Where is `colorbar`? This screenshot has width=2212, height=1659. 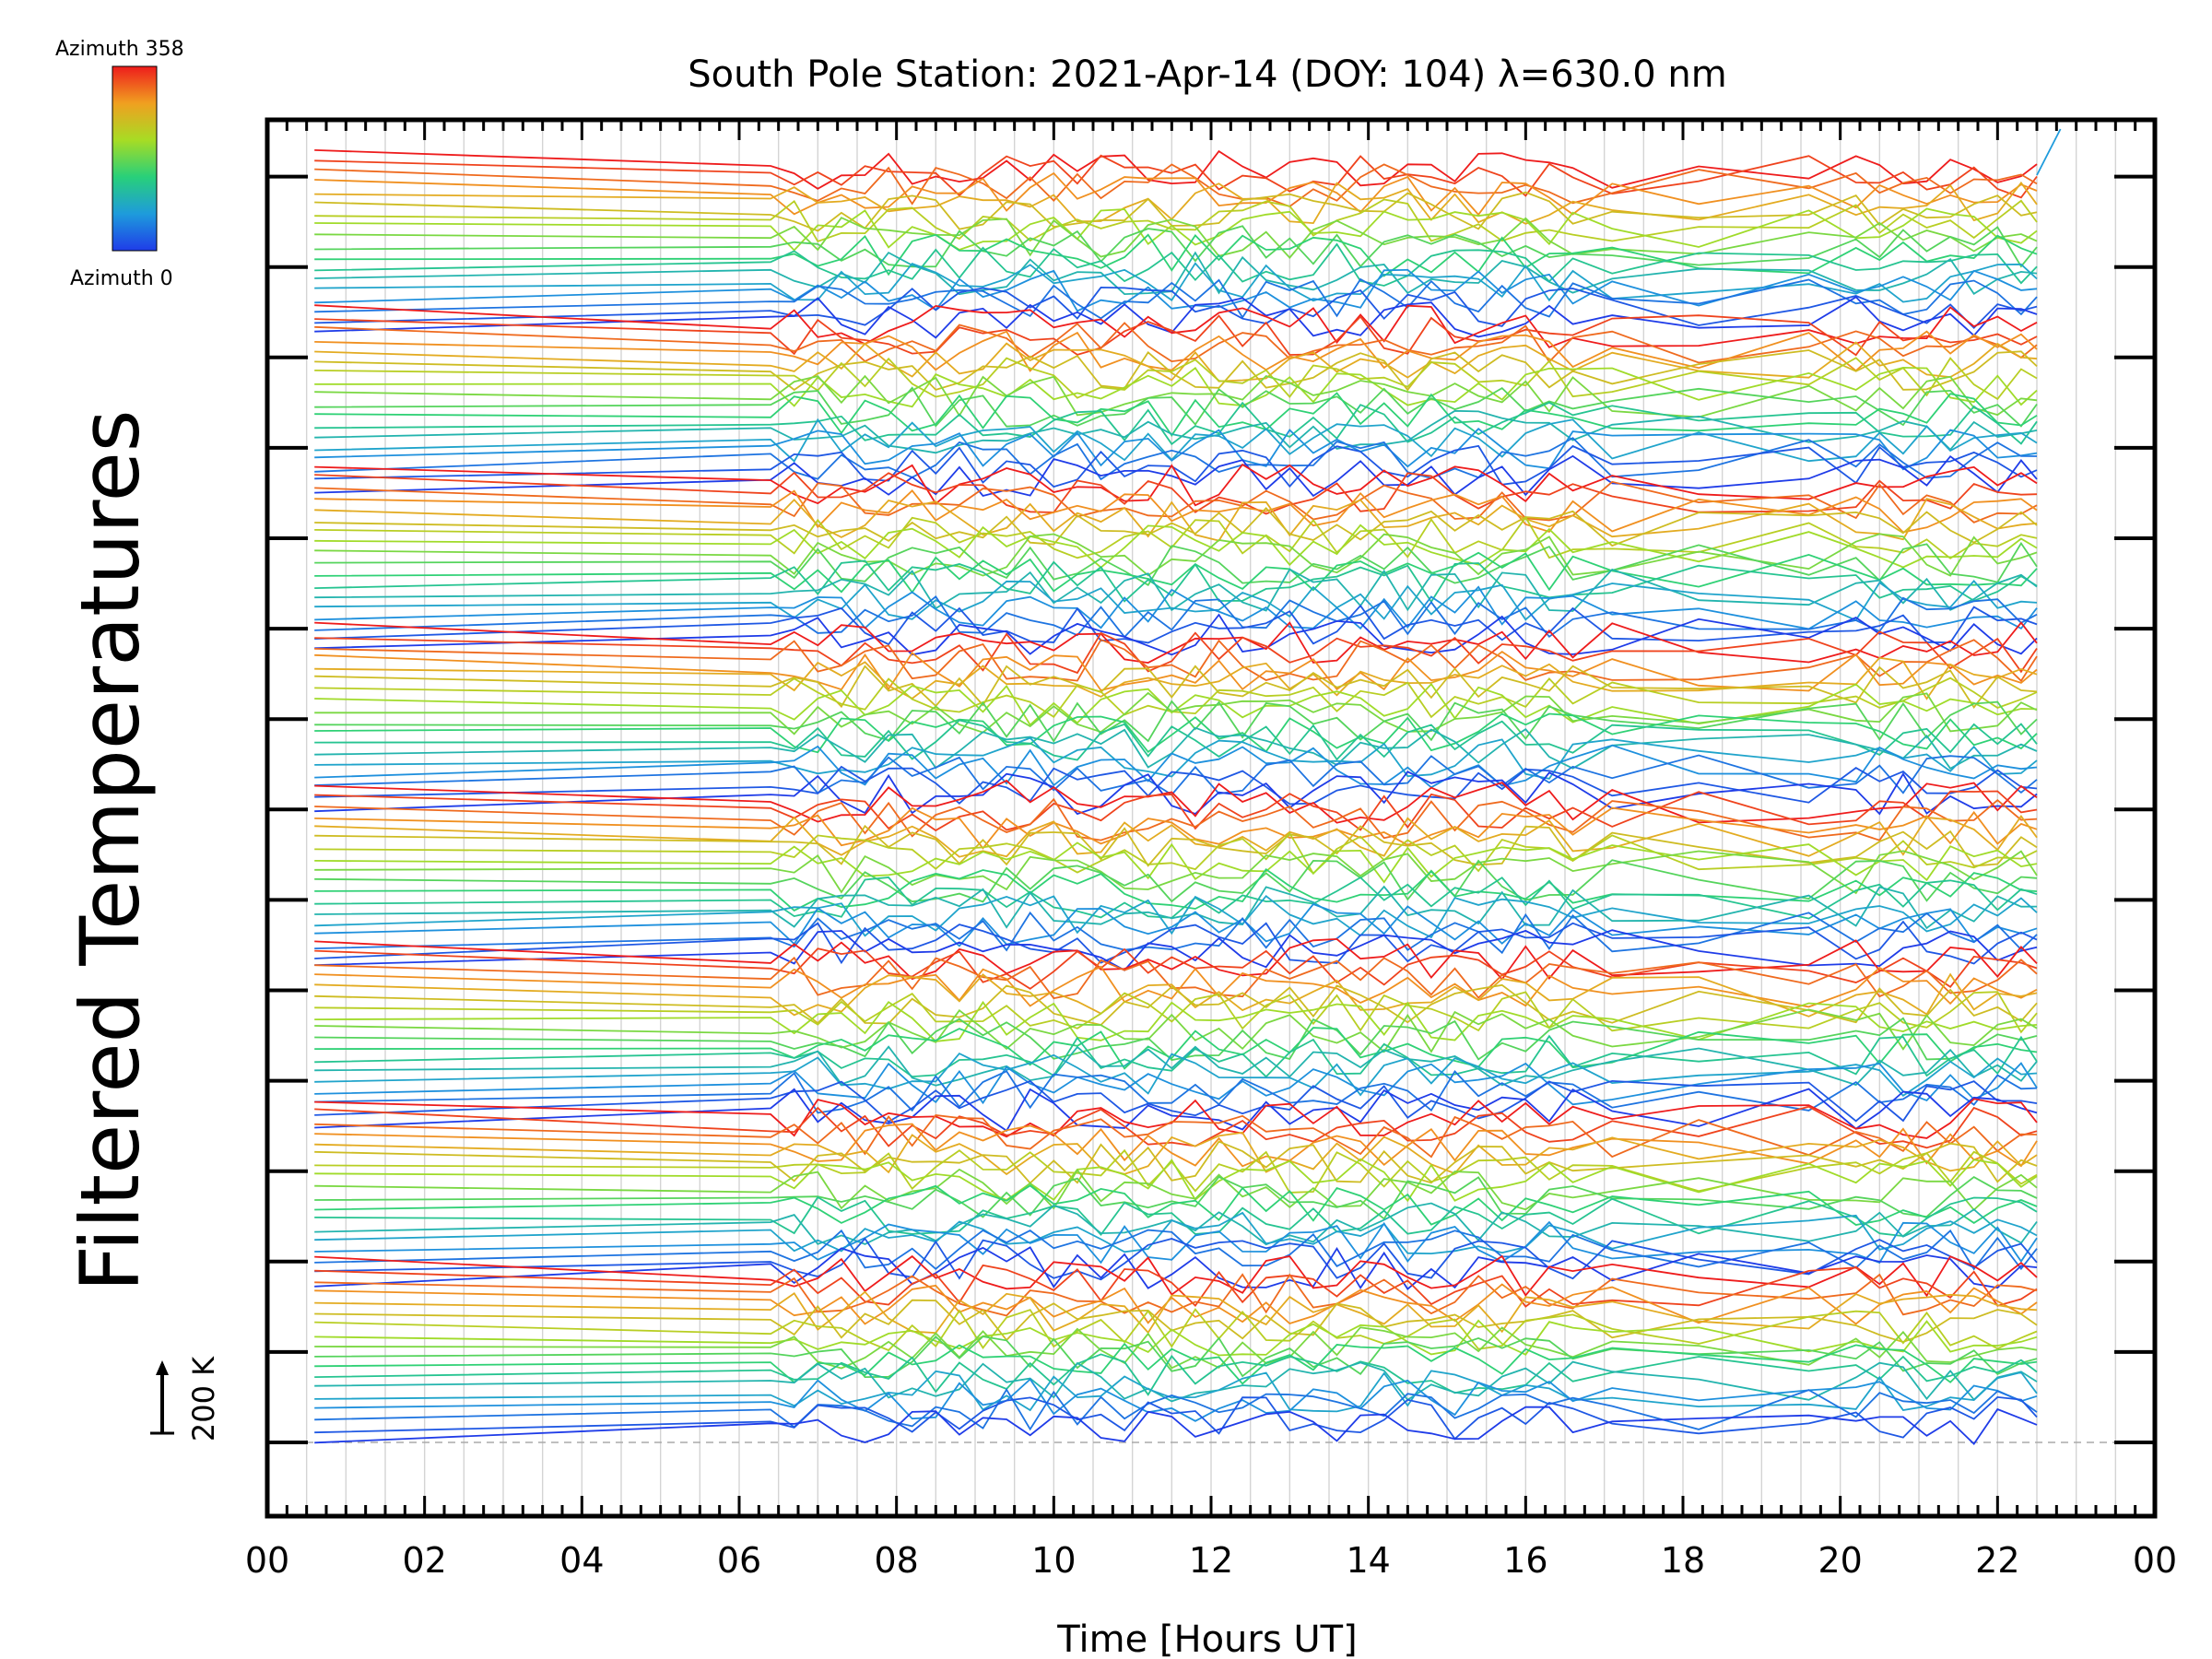
colorbar is located at coordinates (135, 158).